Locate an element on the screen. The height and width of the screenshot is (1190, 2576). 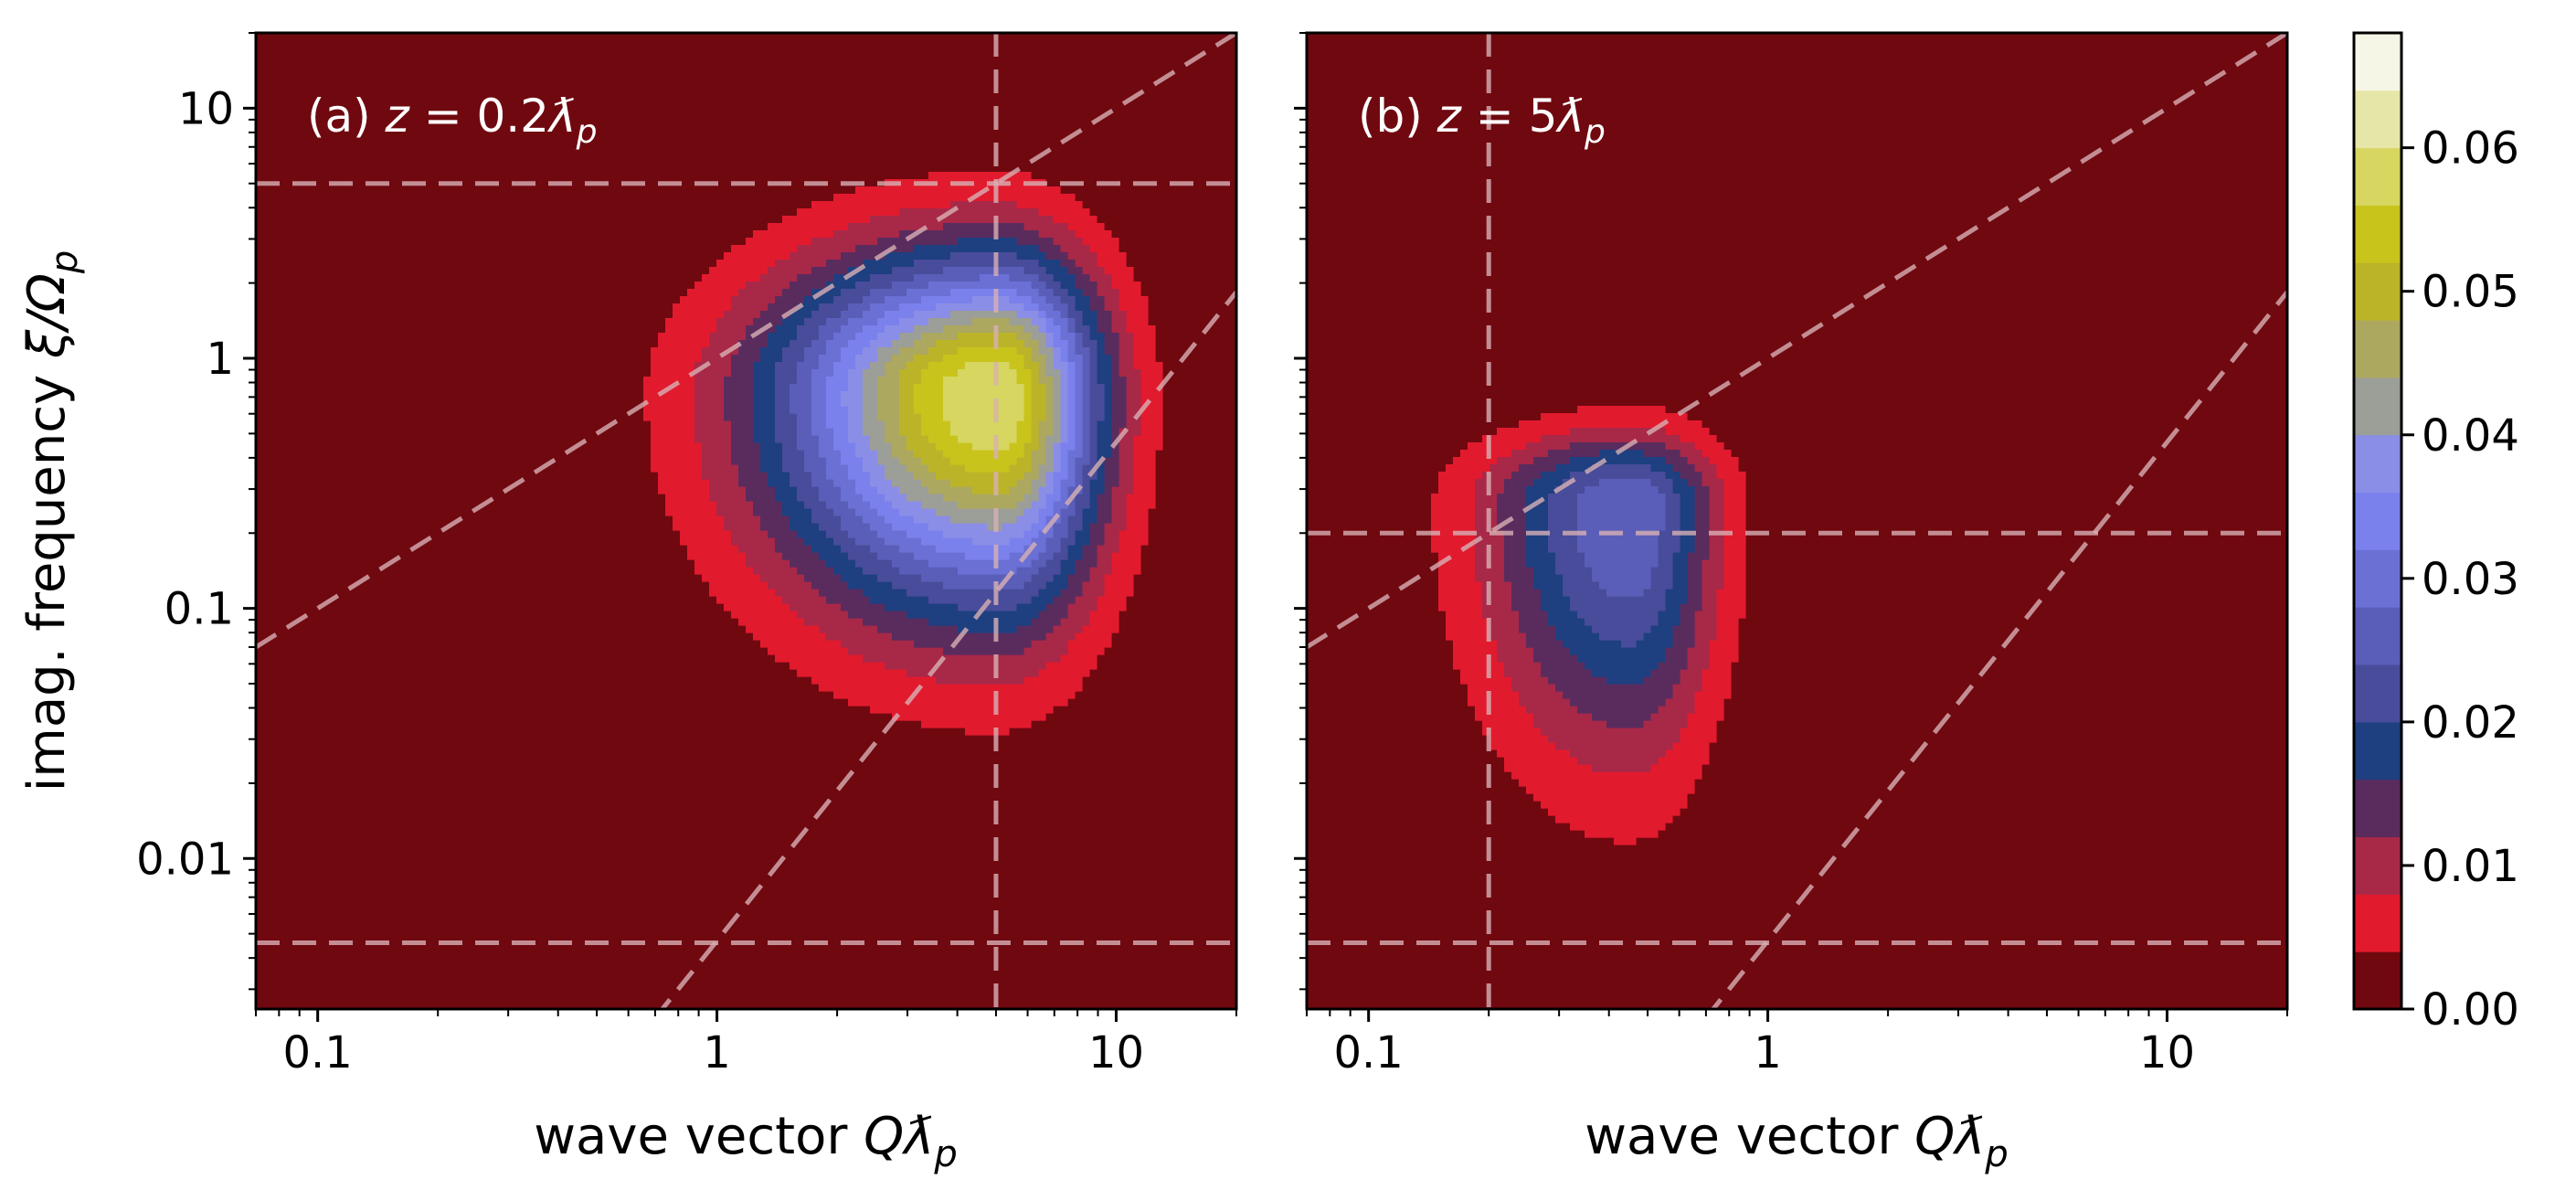
panel-a-xtick-label-1: 1 is located at coordinates (717, 1053).